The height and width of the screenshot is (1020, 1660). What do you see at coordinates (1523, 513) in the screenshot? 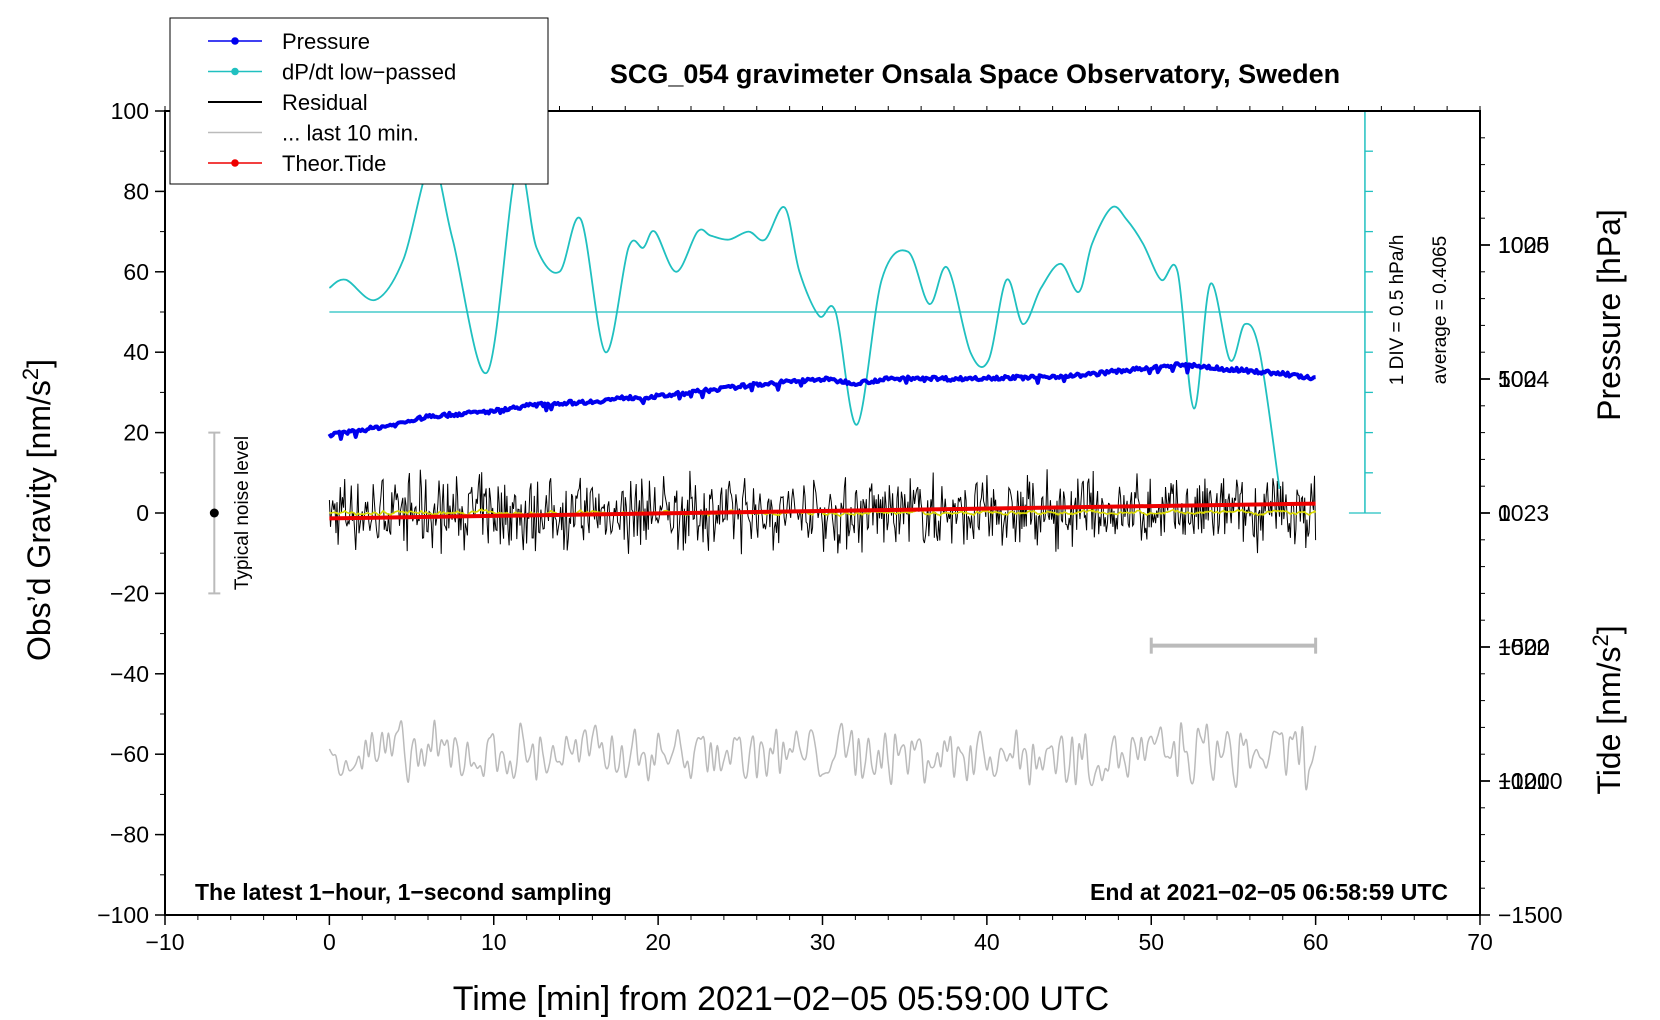
I see `pressure-tick-label: 1023` at bounding box center [1523, 513].